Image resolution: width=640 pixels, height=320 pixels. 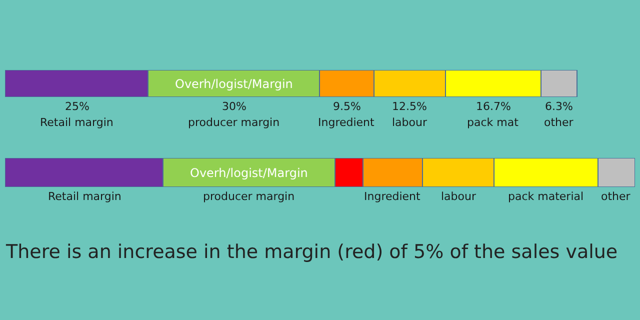 What do you see at coordinates (234, 106) in the screenshot?
I see `data-label: 30%` at bounding box center [234, 106].